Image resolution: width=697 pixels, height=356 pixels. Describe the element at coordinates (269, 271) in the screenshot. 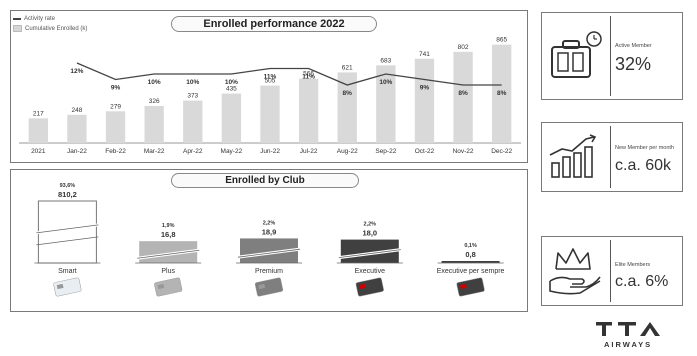

I see `club-category-label: Premium` at that location.